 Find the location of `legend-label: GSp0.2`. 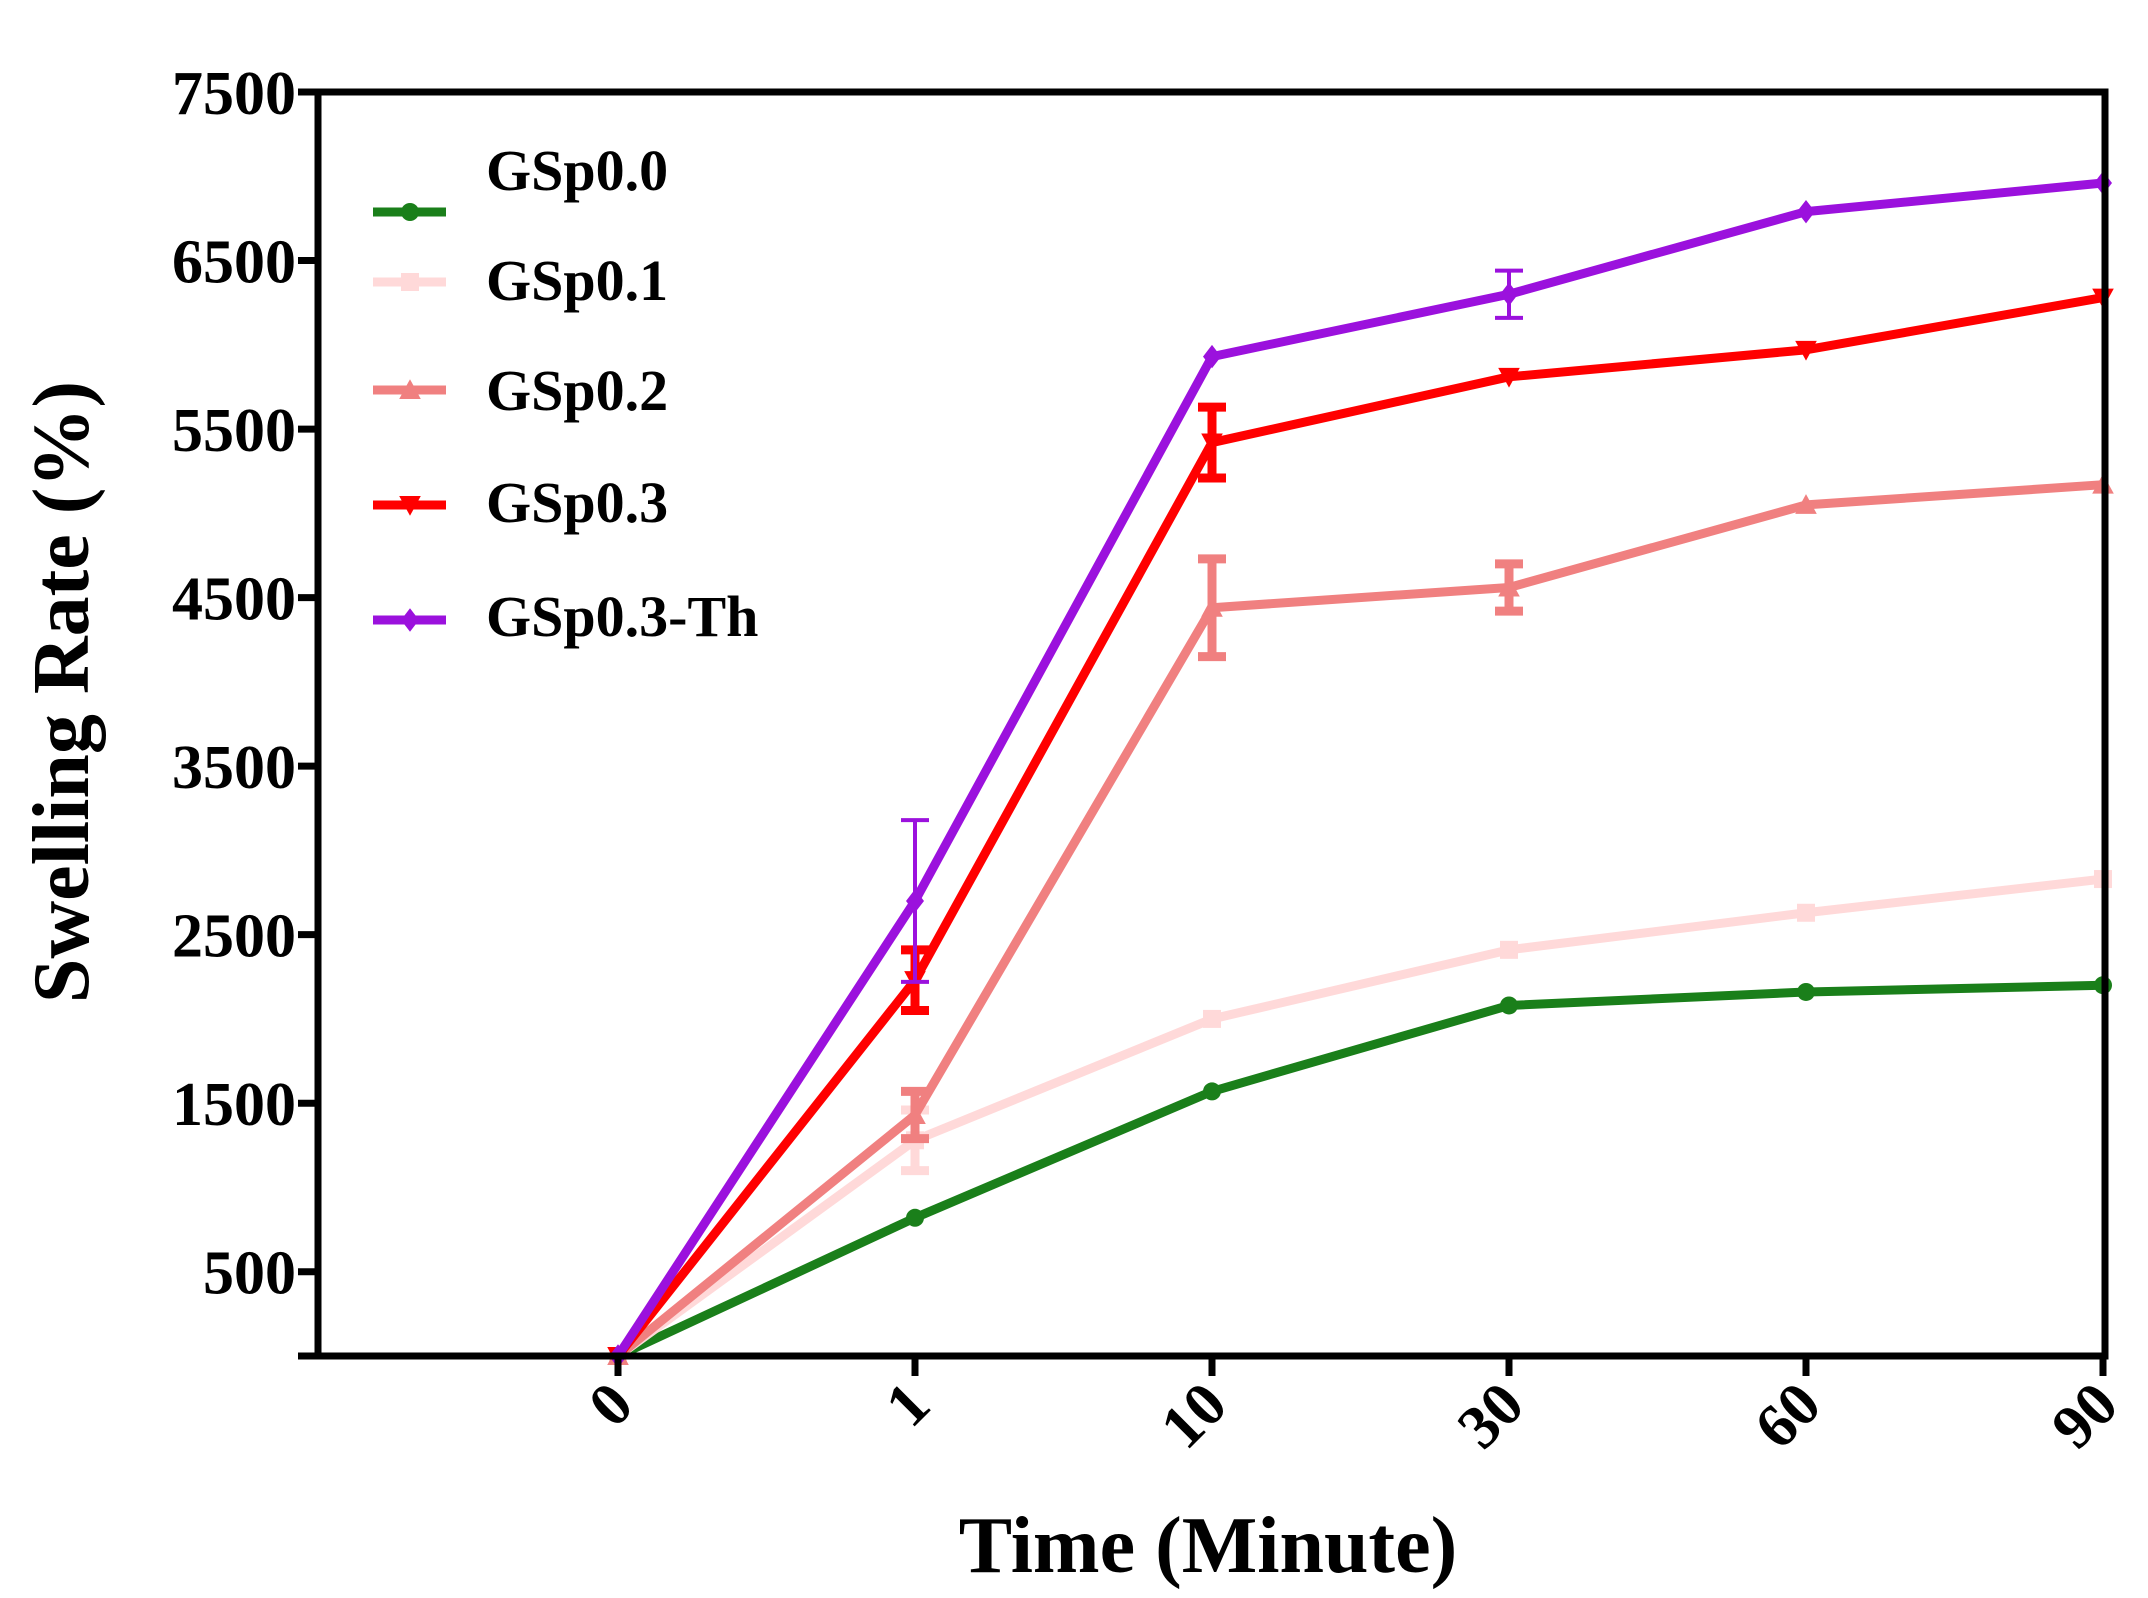

legend-label: GSp0.2 is located at coordinates (577, 390).